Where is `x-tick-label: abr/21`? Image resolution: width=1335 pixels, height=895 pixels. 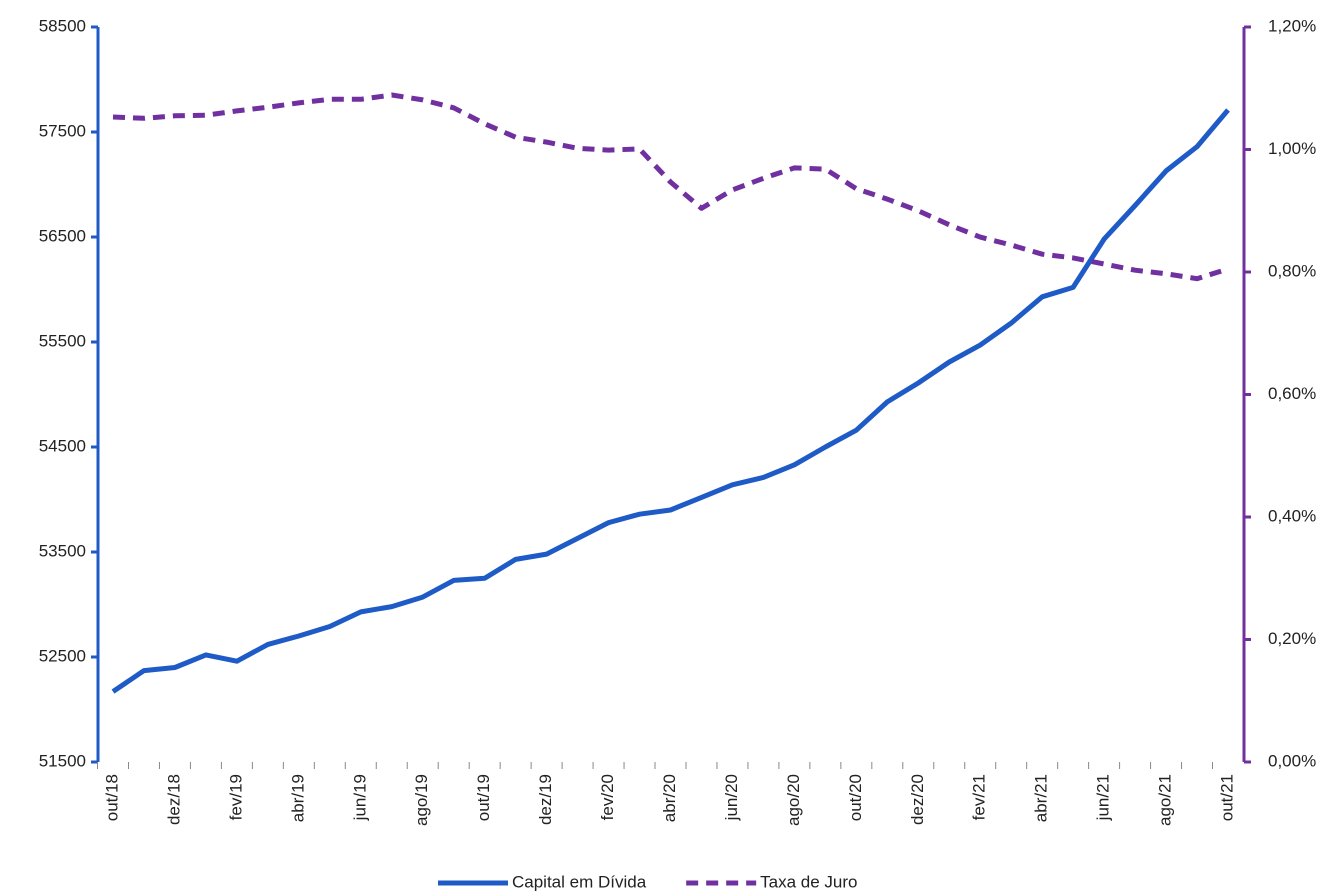 x-tick-label: abr/21 is located at coordinates (1041, 798).